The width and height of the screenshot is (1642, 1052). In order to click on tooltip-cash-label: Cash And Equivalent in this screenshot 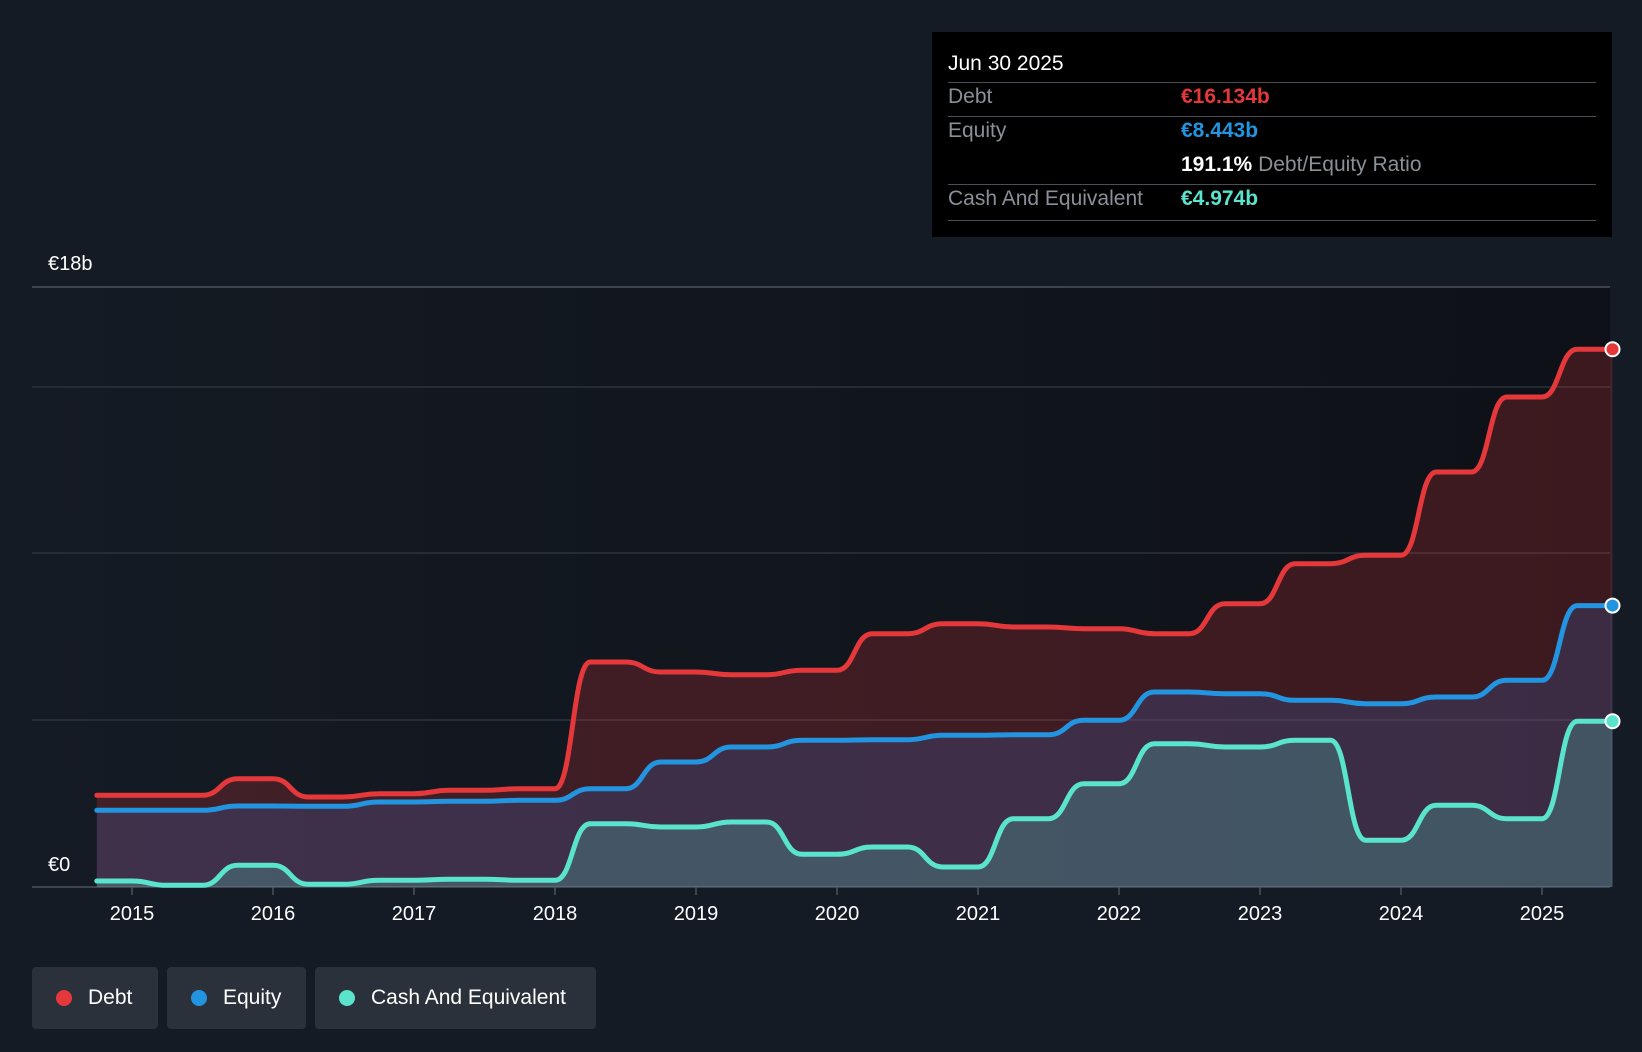, I will do `click(1045, 198)`.